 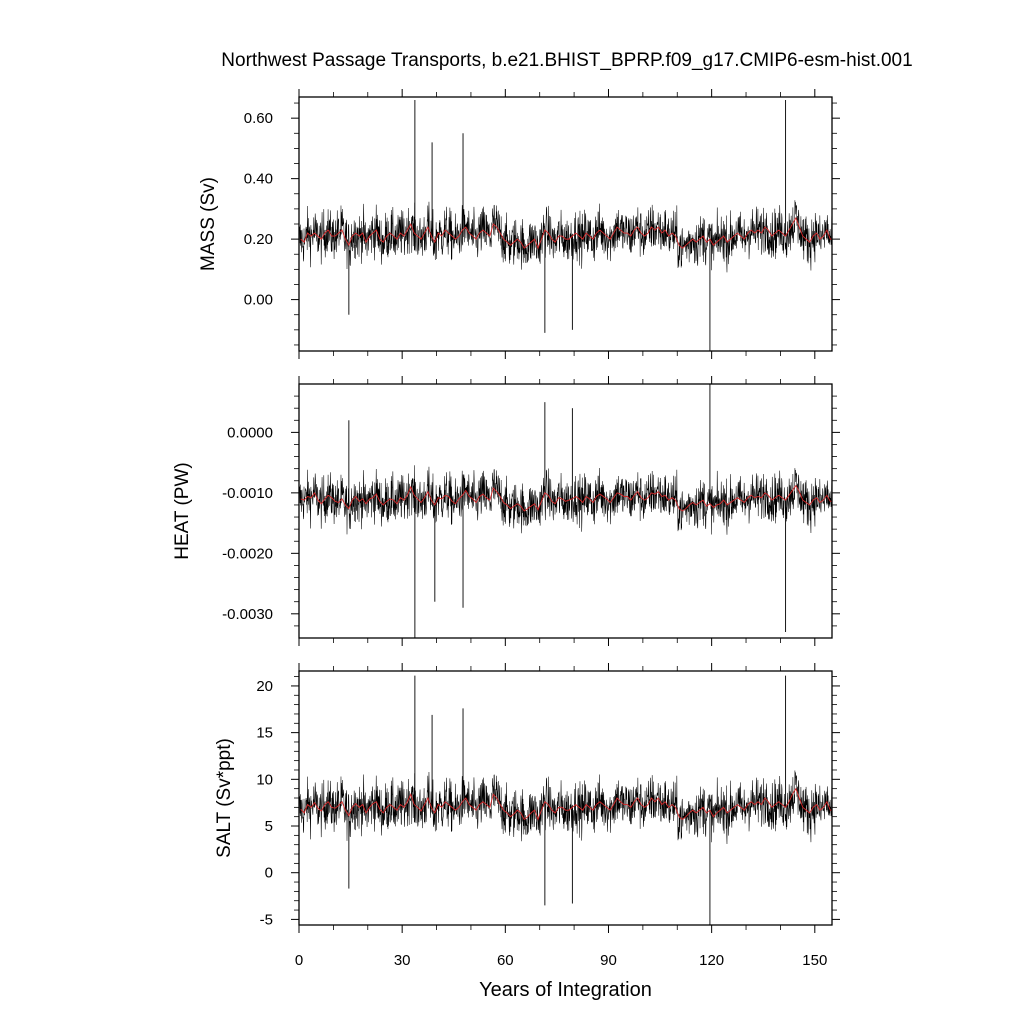 I want to click on y-tick-label: -0.0020, so click(x=247, y=553).